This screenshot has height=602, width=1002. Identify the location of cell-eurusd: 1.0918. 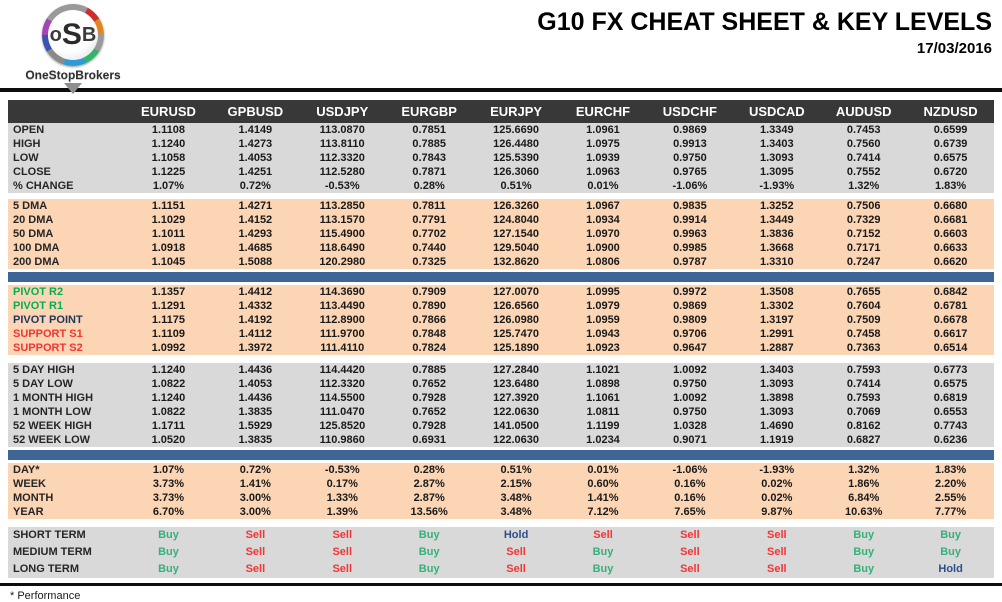
(168, 248).